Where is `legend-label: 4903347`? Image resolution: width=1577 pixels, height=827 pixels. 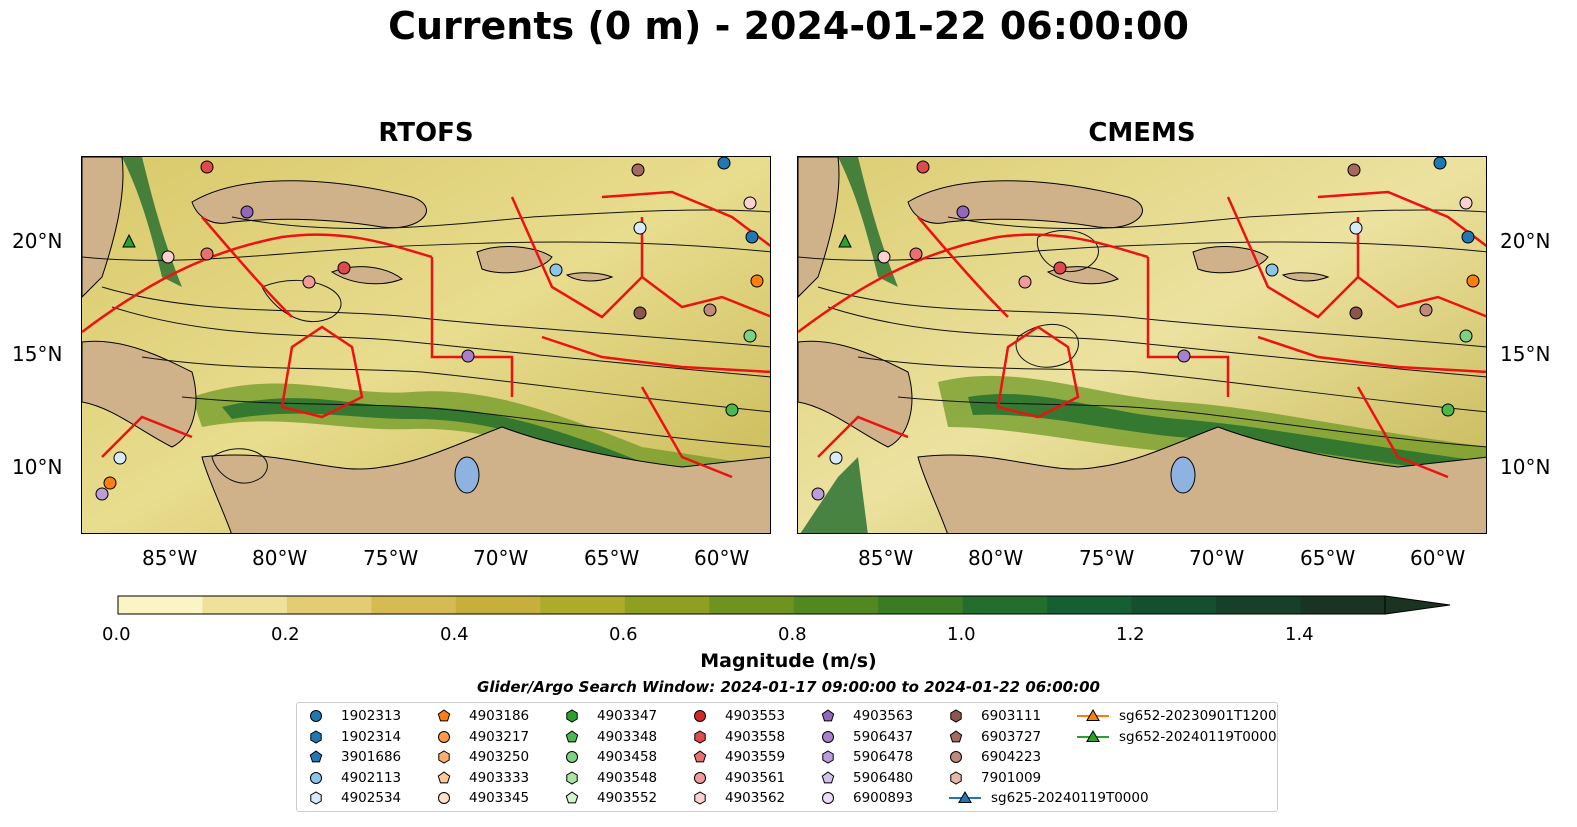 legend-label: 4903347 is located at coordinates (627, 716).